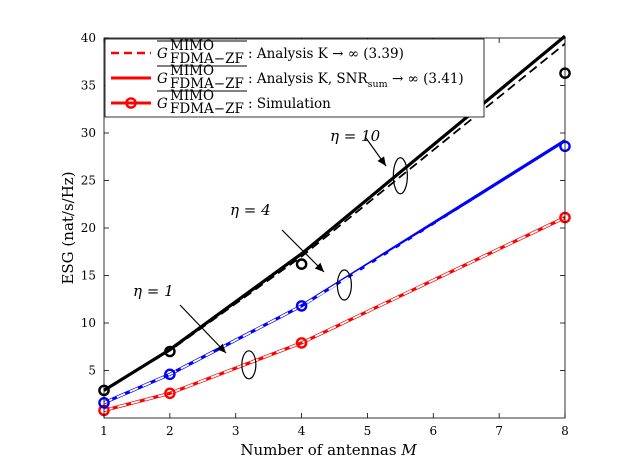 The image size is (623, 467). I want to click on x-tick-label: 3, so click(236, 431).